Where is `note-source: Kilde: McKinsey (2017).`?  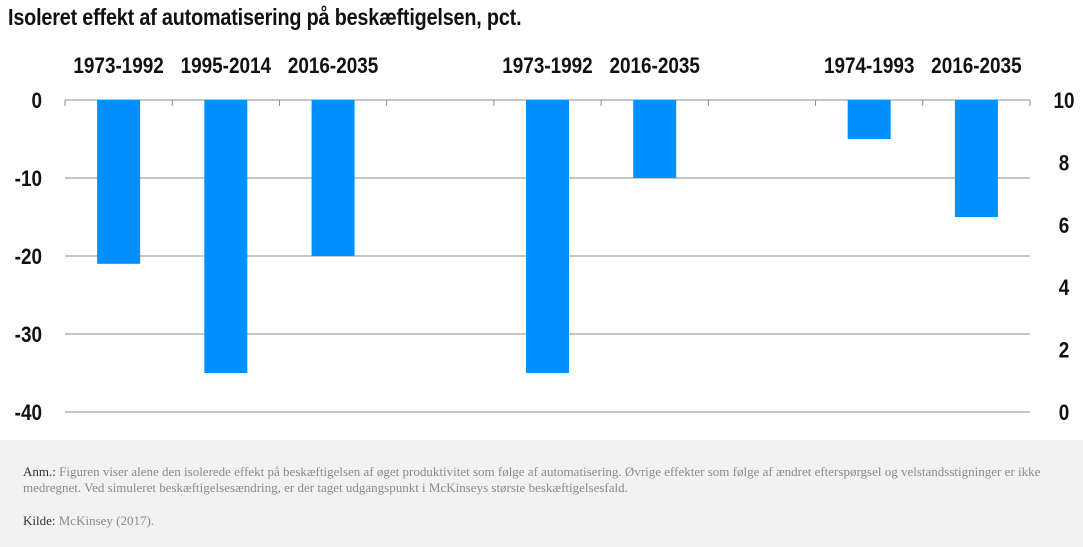
note-source: Kilde: McKinsey (2017). is located at coordinates (88, 521).